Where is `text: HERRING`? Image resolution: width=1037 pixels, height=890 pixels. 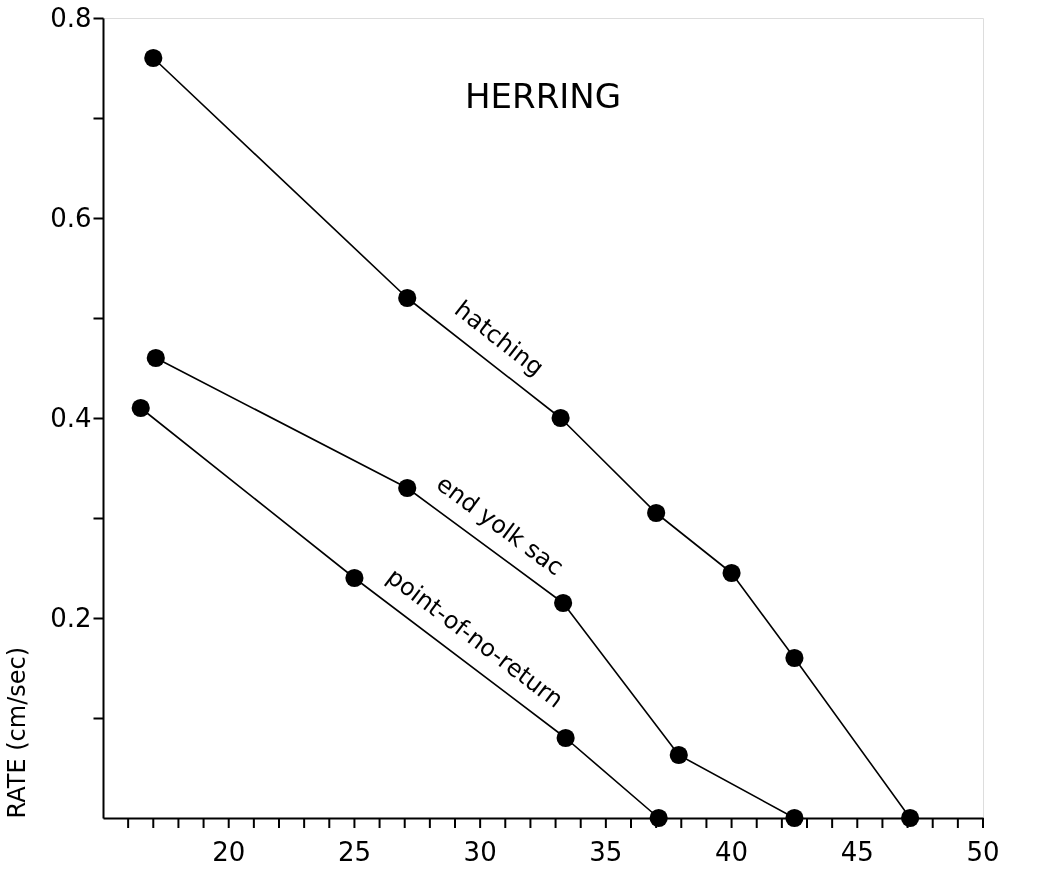 text: HERRING is located at coordinates (543, 96).